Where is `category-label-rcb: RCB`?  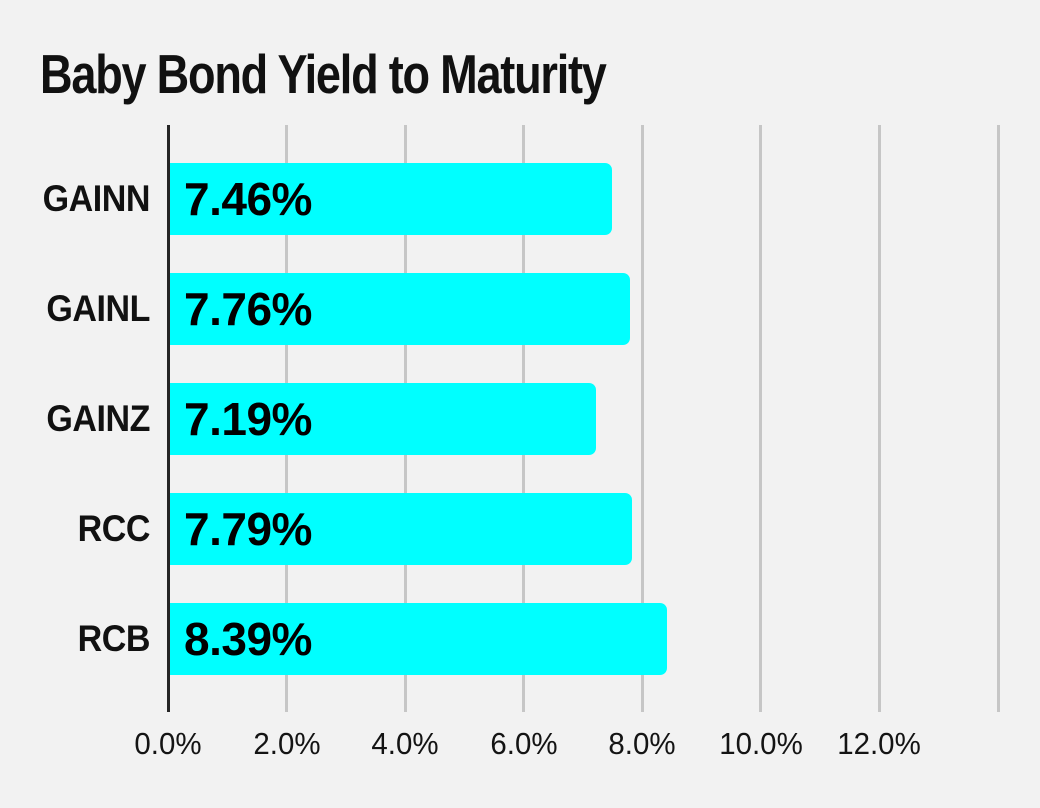
category-label-rcb: RCB is located at coordinates (114, 638).